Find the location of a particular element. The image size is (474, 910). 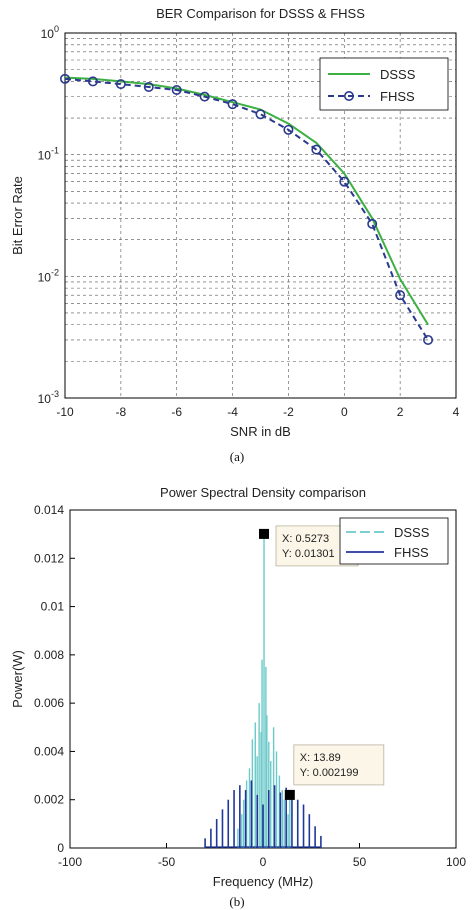

x-tick-label-a: 0 is located at coordinates (344, 412).